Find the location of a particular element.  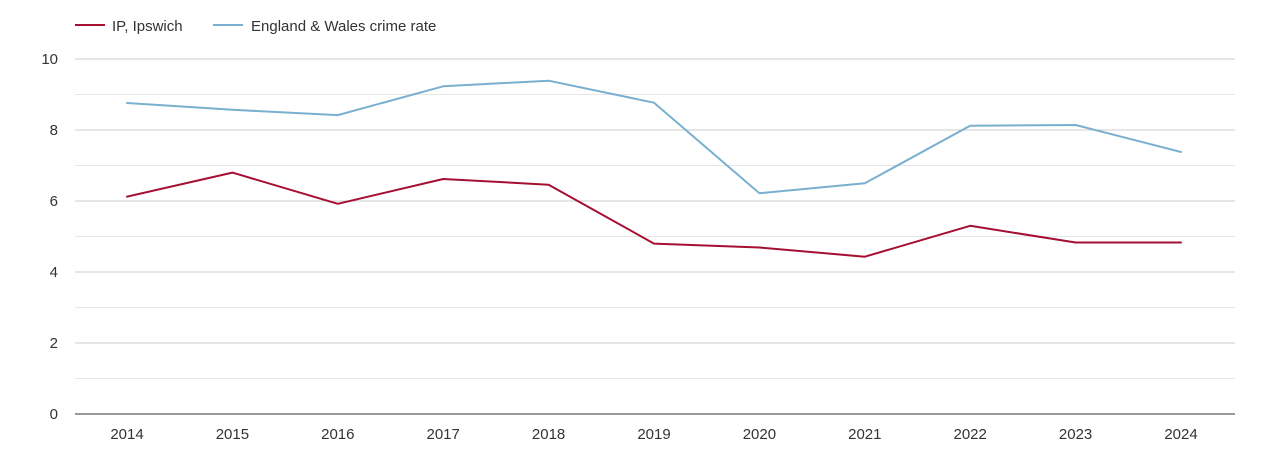

x-tick-label: 2024 is located at coordinates (1180, 434).